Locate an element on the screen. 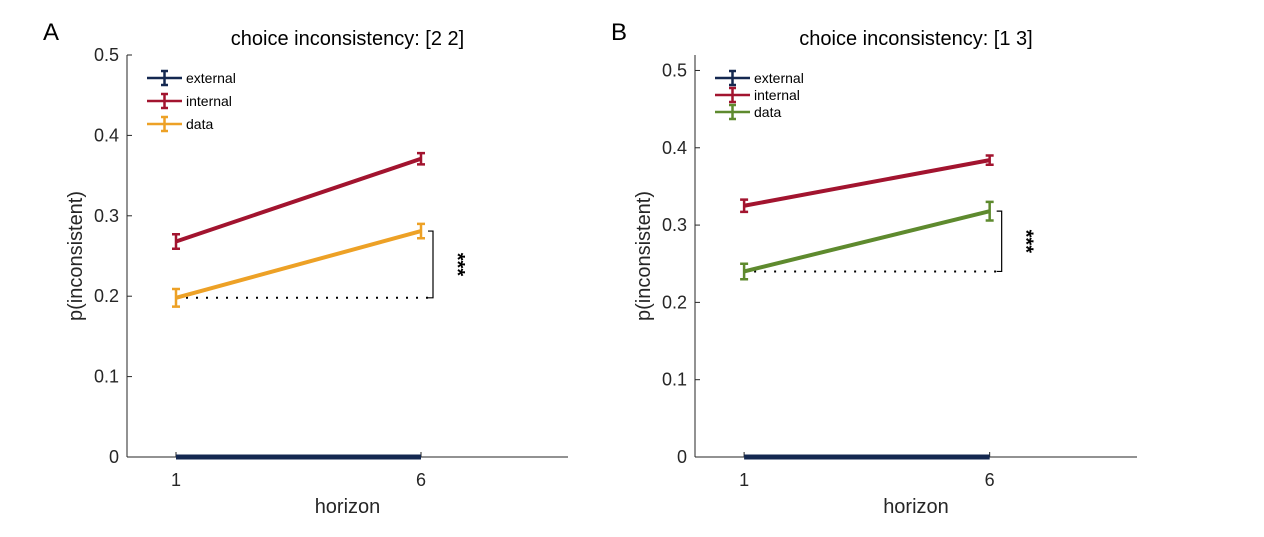 The image size is (1264, 537). panel-letter: B is located at coordinates (619, 32).